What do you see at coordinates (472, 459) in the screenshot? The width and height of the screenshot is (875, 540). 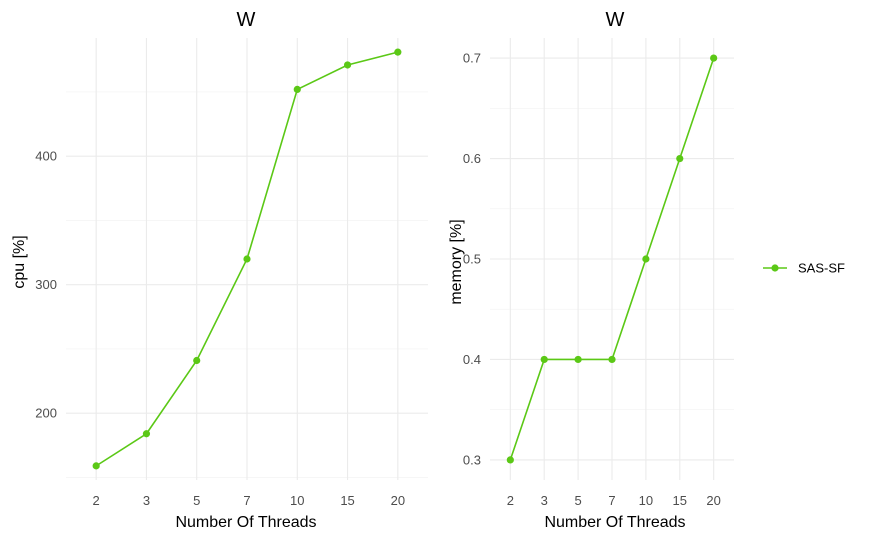 I see `memory-y-tick-label: 0.3` at bounding box center [472, 459].